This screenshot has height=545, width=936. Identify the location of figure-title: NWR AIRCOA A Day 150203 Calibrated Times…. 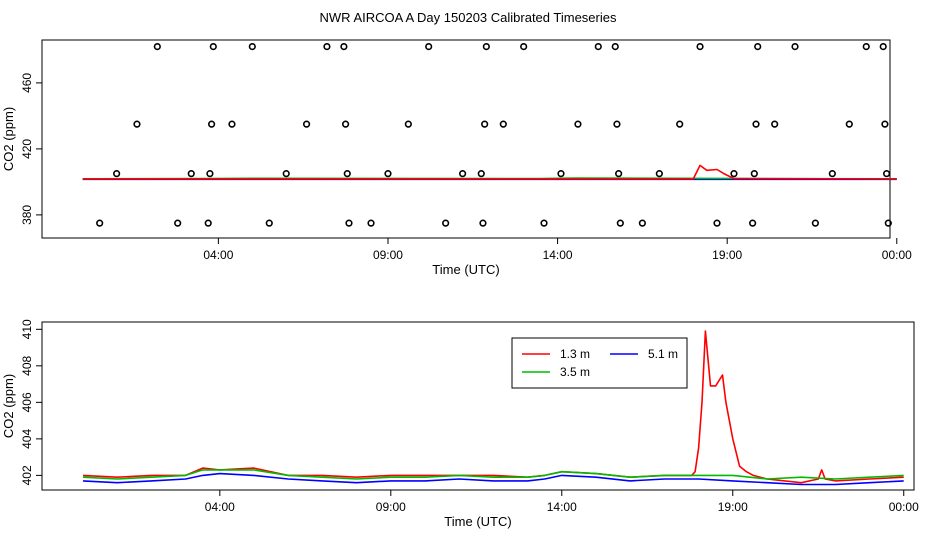
(468, 17).